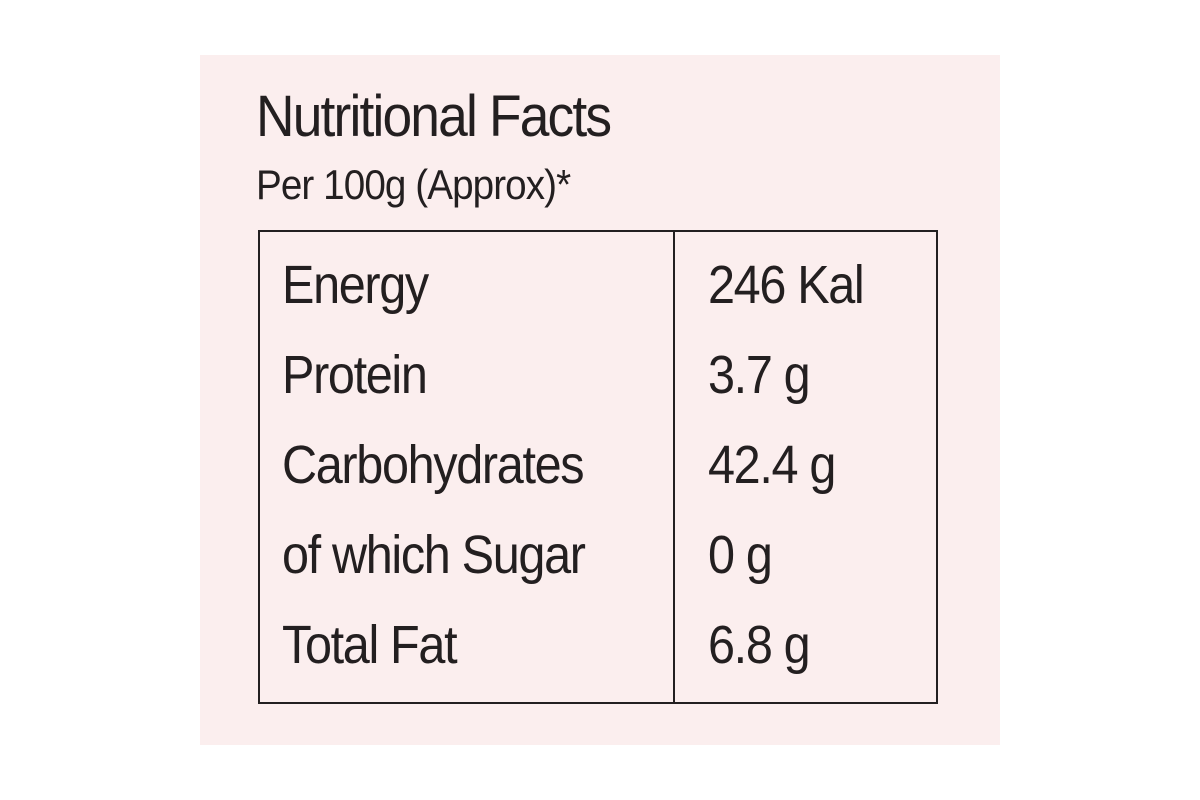 Image resolution: width=1200 pixels, height=800 pixels. What do you see at coordinates (674, 467) in the screenshot?
I see `column-divider` at bounding box center [674, 467].